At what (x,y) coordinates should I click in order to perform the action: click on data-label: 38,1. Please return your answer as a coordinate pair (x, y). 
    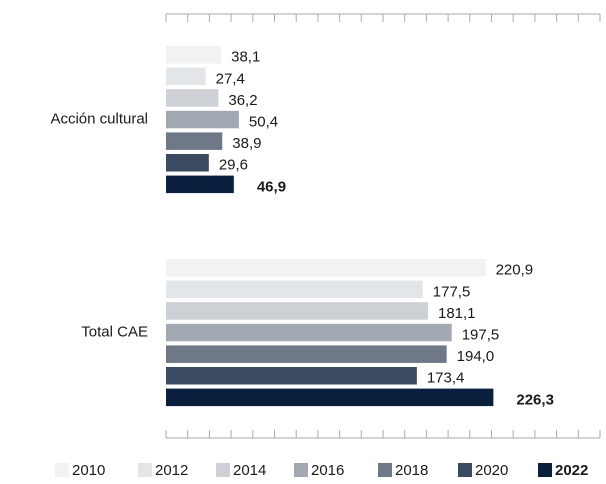
    Looking at the image, I should click on (245, 57).